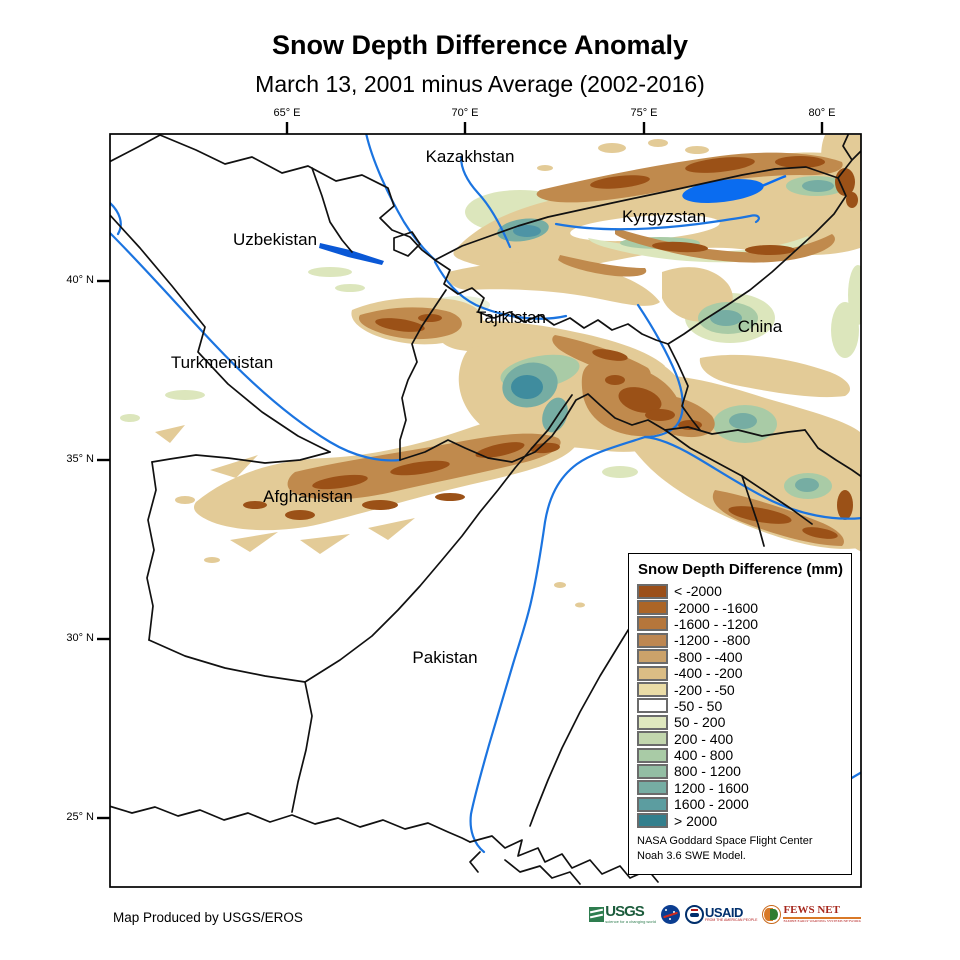 This screenshot has height=960, width=960. What do you see at coordinates (275, 239) in the screenshot?
I see `country-label-uzbekistan: Uzbekistan` at bounding box center [275, 239].